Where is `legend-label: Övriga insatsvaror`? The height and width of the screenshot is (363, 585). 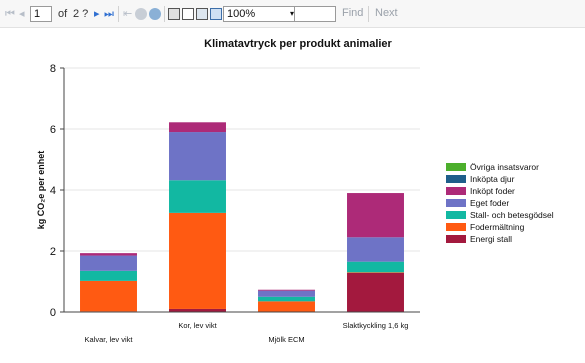 legend-label: Övriga insatsvaror is located at coordinates (504, 167).